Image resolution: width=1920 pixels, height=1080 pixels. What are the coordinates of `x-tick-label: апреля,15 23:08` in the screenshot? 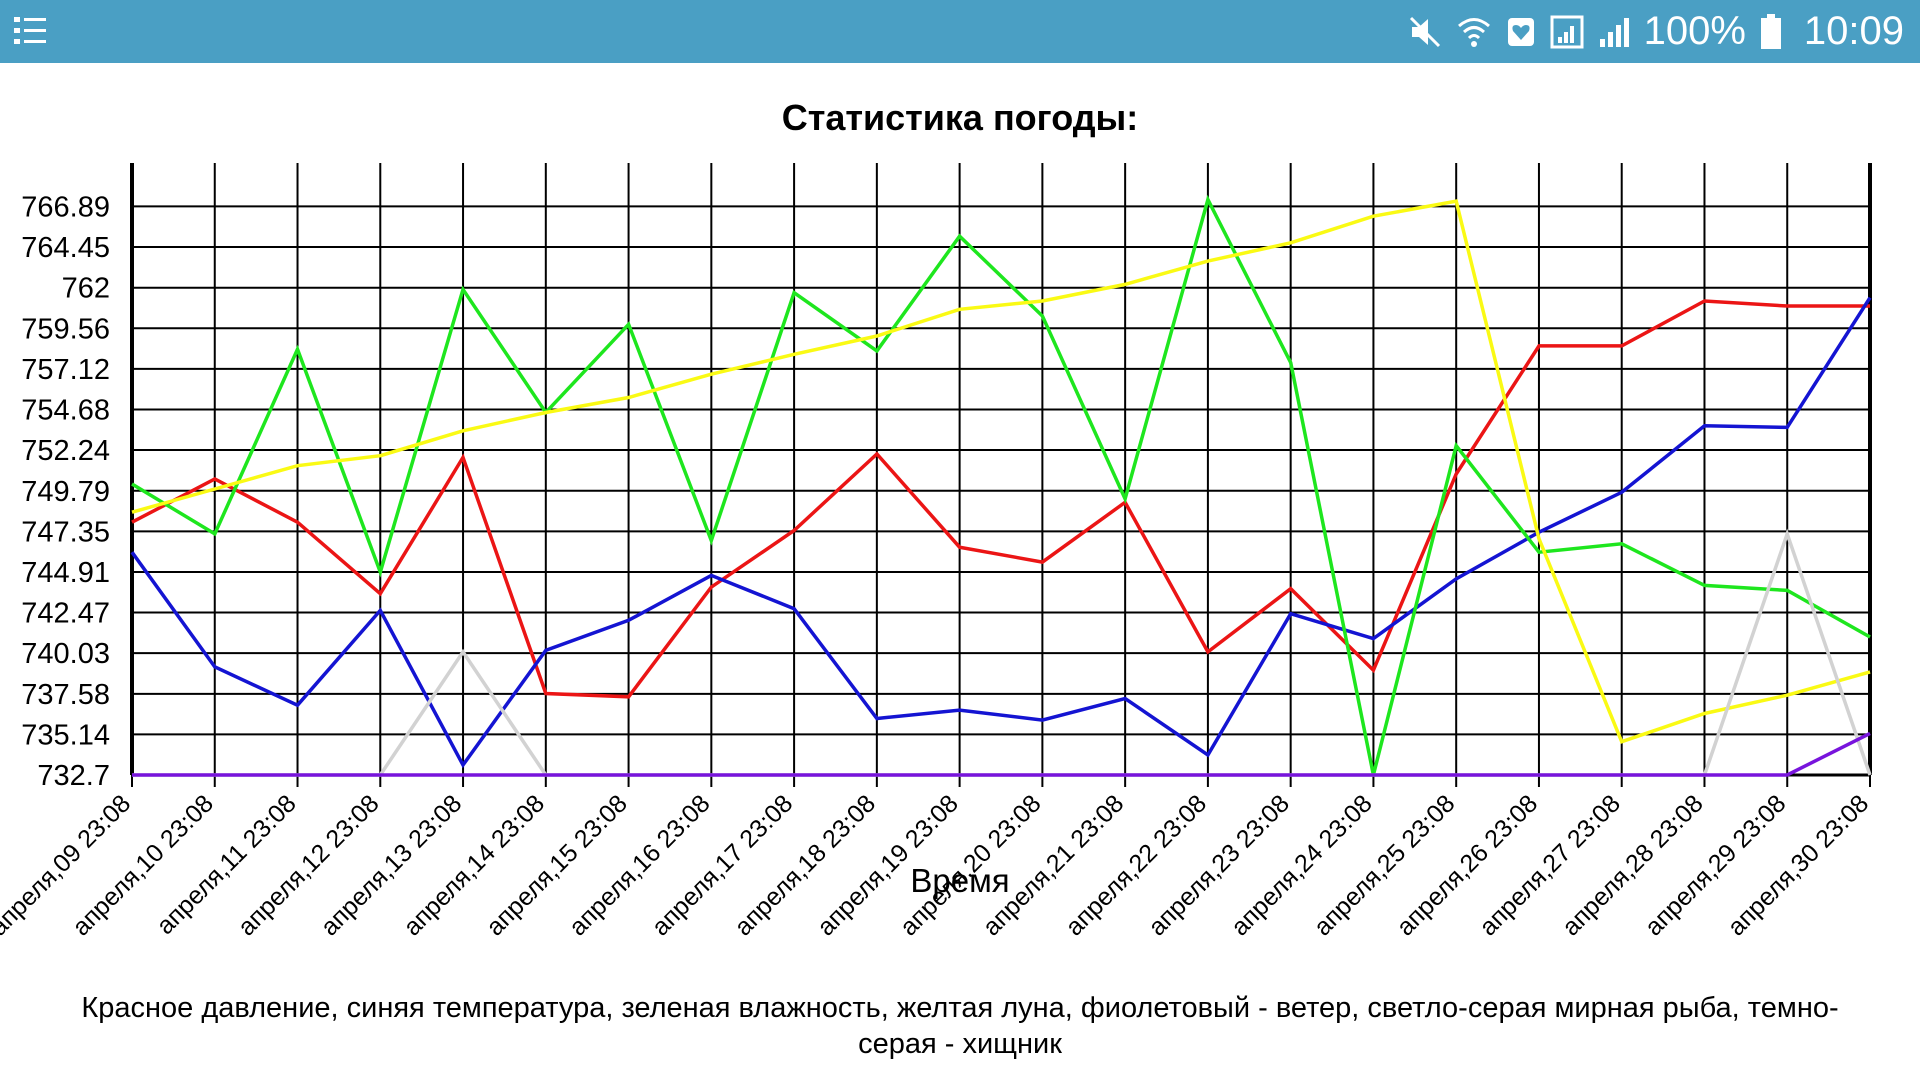 It's located at (557, 865).